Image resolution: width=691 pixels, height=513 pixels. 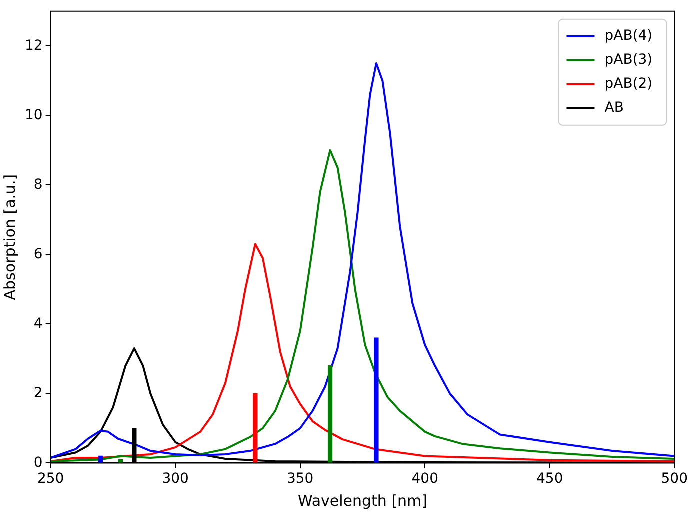 I want to click on x-tick-label: 250, so click(x=50, y=479).